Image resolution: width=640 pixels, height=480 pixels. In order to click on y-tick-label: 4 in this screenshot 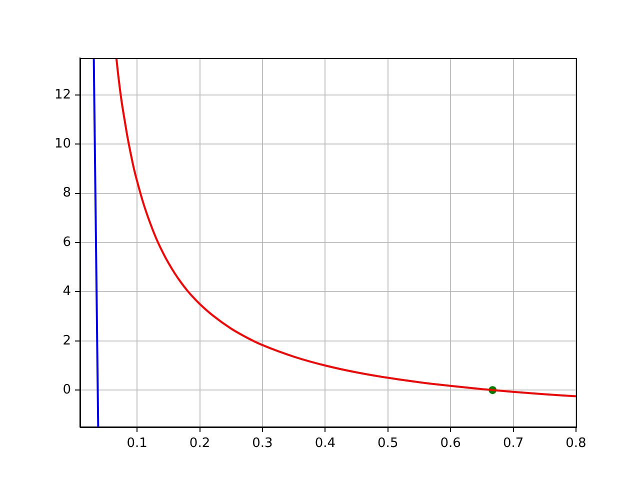, I will do `click(66, 292)`.